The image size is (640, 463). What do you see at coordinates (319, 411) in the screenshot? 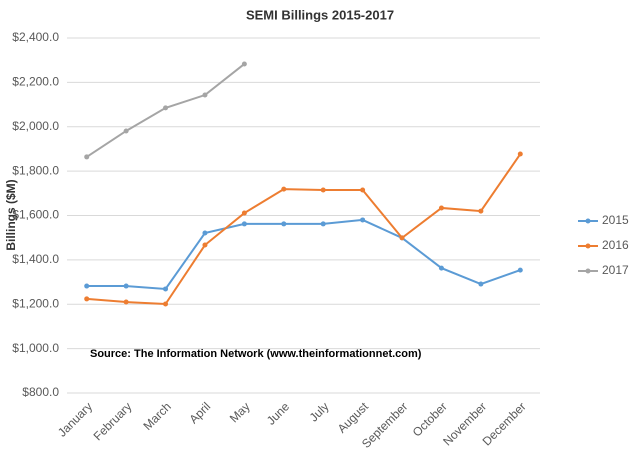
I see `x-tick-label: July` at bounding box center [319, 411].